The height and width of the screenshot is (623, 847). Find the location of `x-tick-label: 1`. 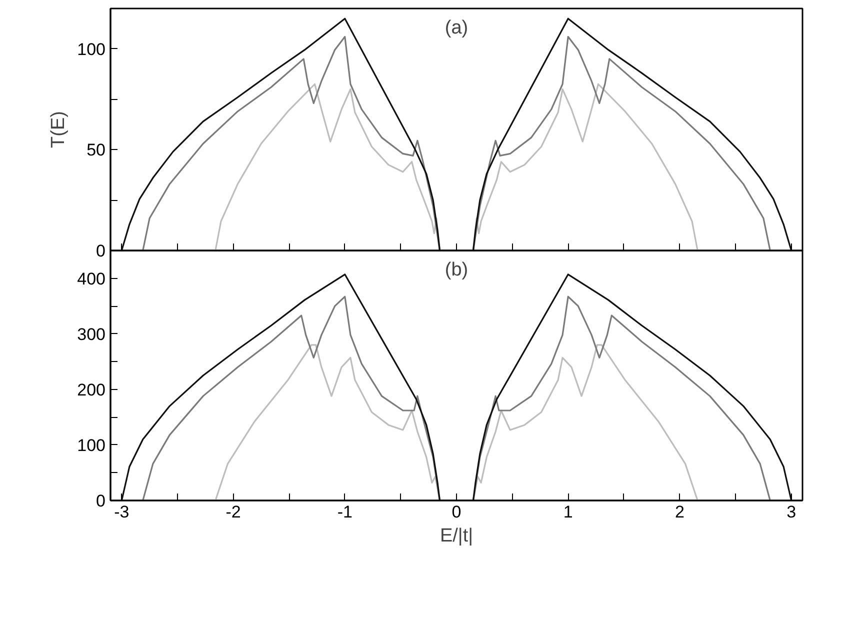

x-tick-label: 1 is located at coordinates (568, 512).